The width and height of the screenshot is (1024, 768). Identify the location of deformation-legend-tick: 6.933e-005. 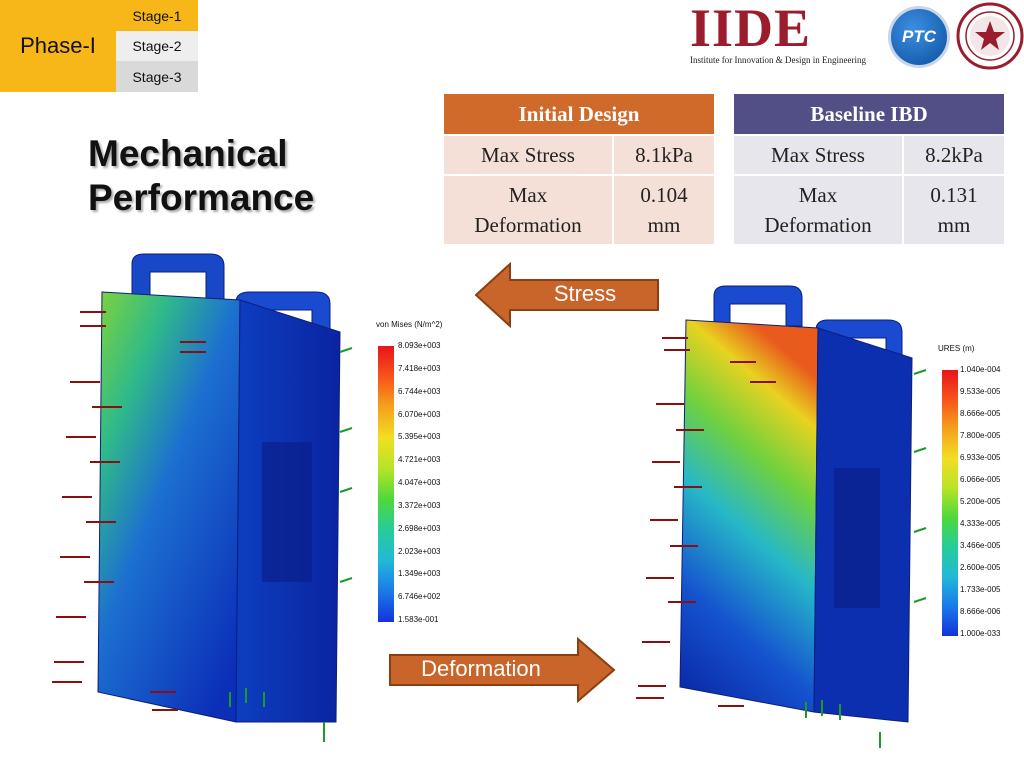
(980, 457).